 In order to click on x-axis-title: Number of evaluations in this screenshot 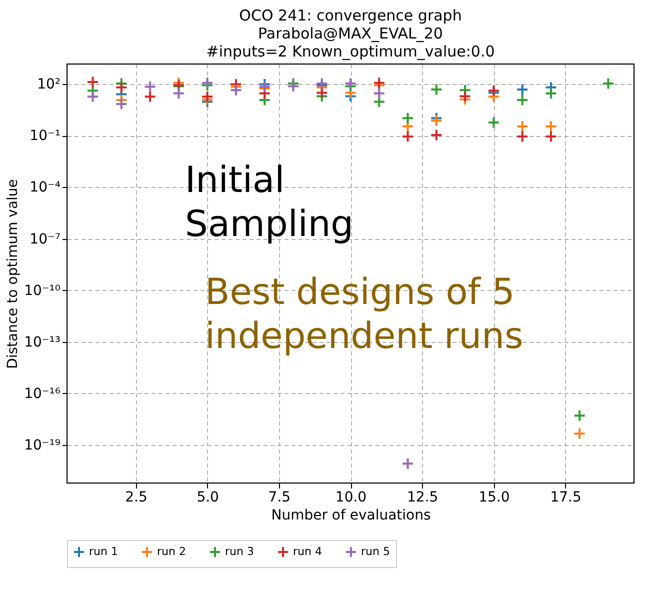, I will do `click(351, 516)`.